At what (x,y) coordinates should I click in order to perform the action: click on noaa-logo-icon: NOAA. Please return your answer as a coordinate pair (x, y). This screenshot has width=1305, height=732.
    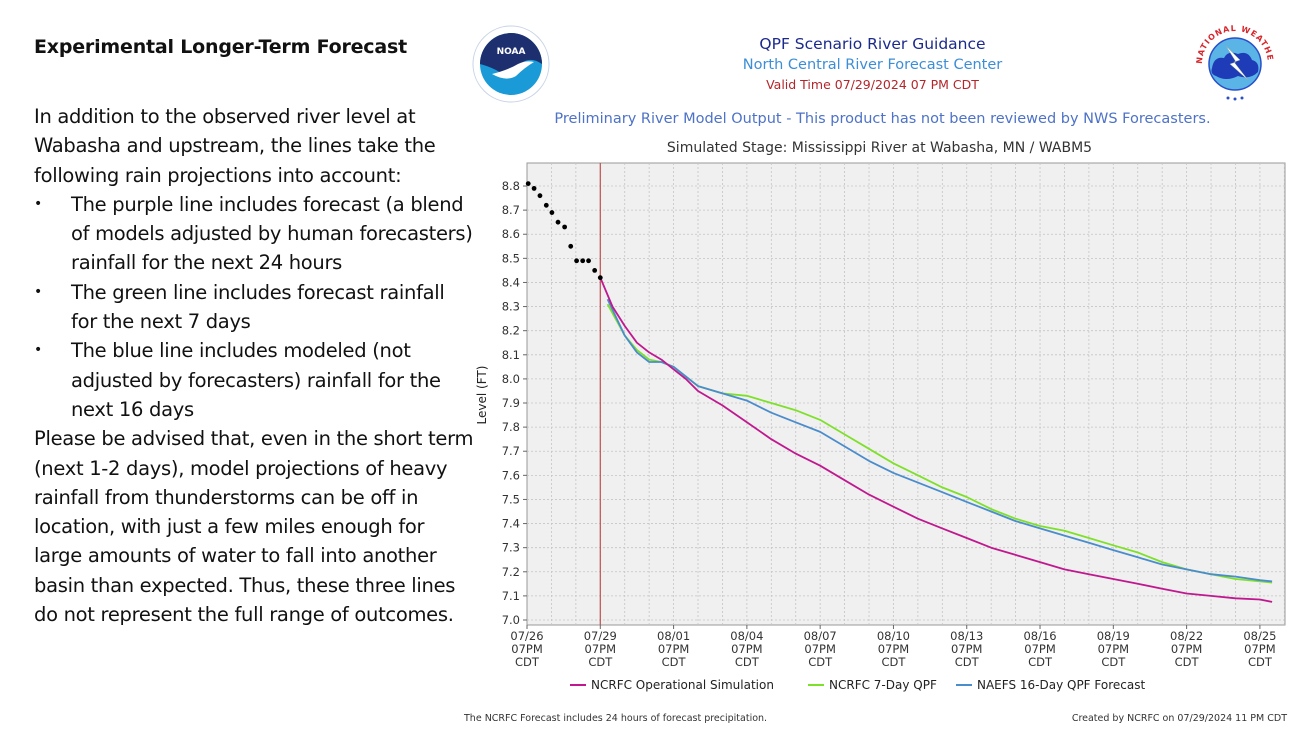
    Looking at the image, I should click on (511, 64).